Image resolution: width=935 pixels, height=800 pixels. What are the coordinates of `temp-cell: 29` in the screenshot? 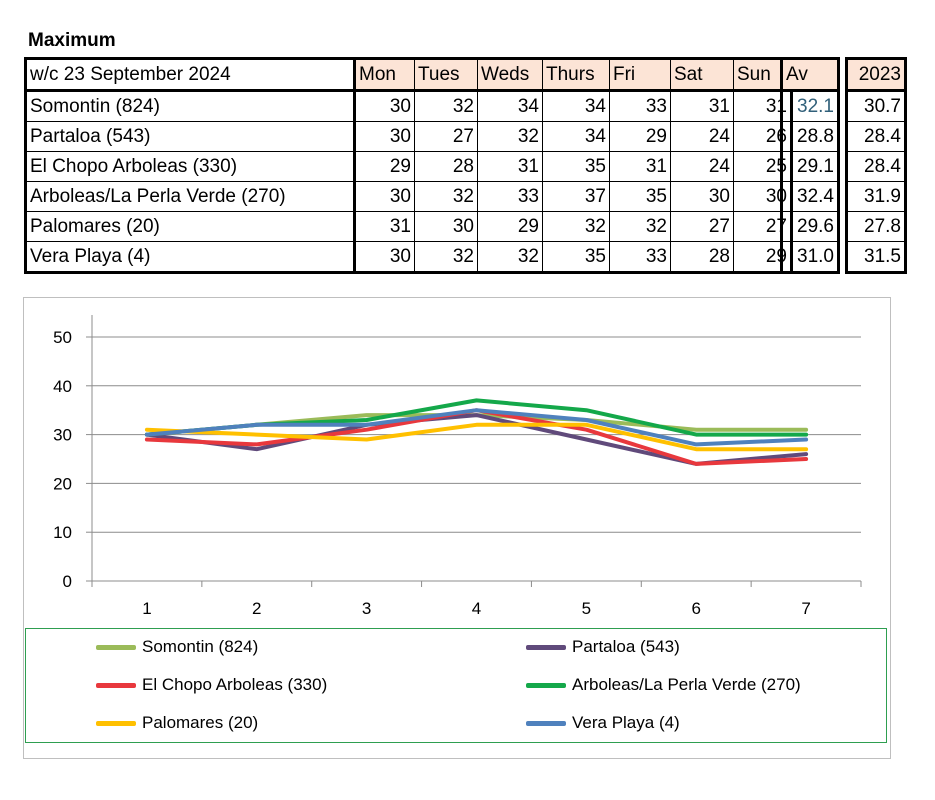 It's located at (510, 226).